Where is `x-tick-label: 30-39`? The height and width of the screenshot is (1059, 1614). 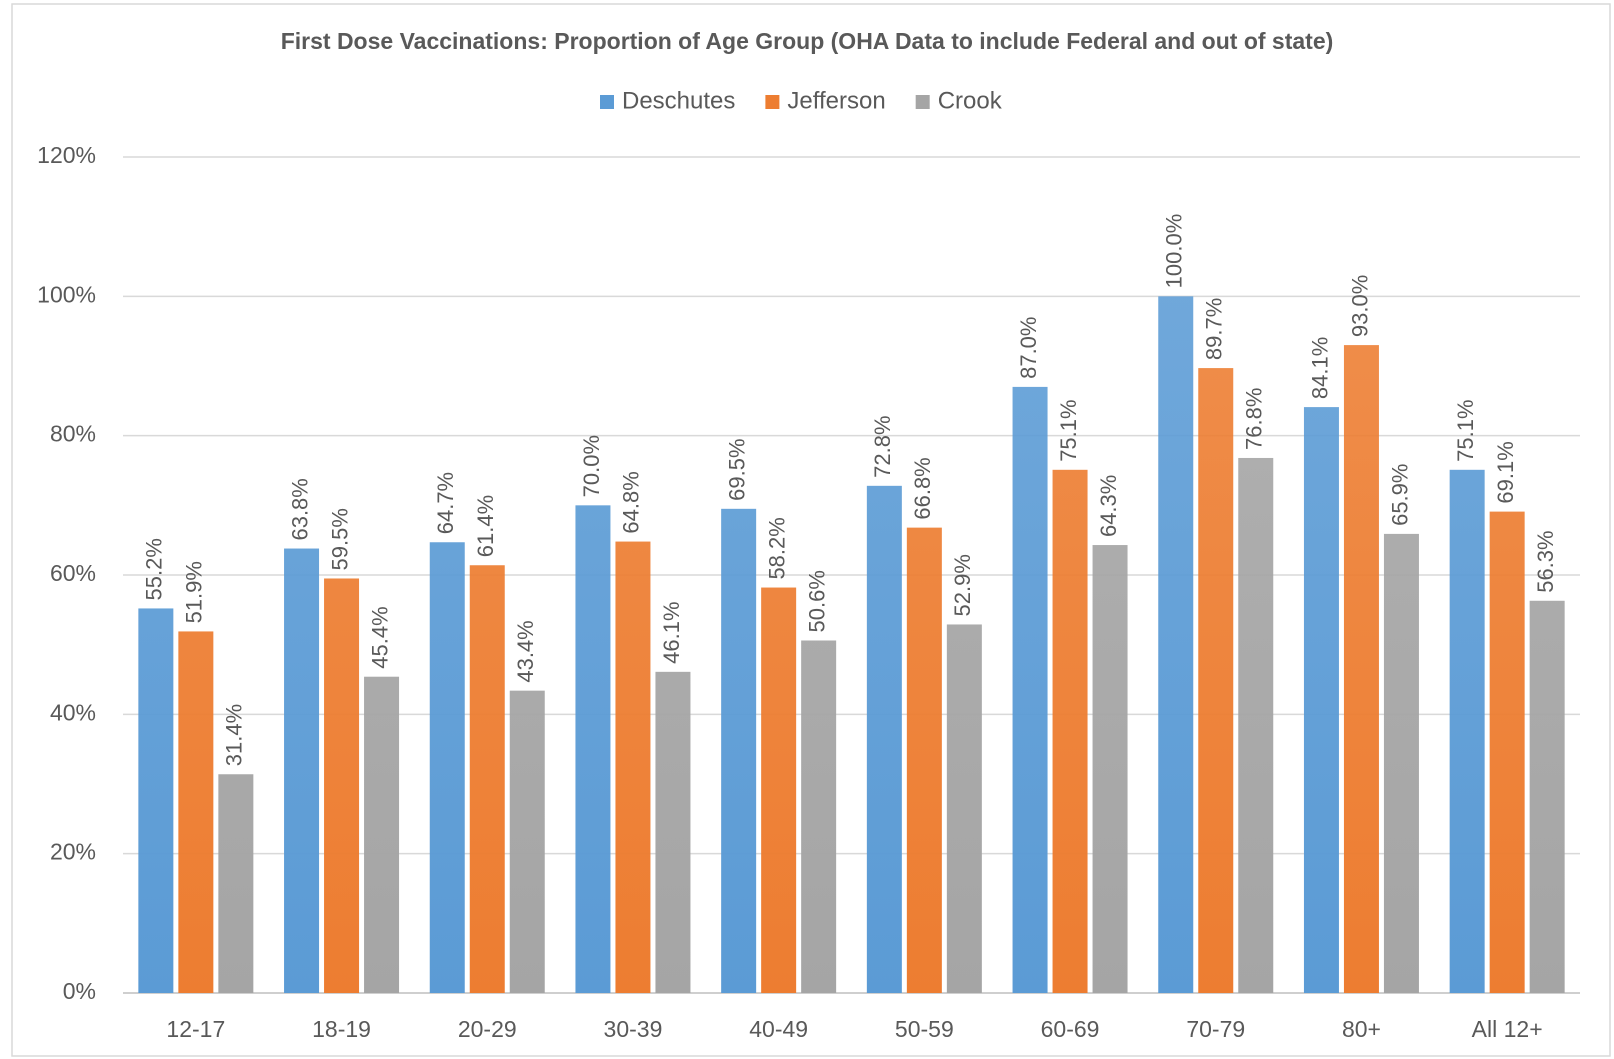 x-tick-label: 30-39 is located at coordinates (633, 1029).